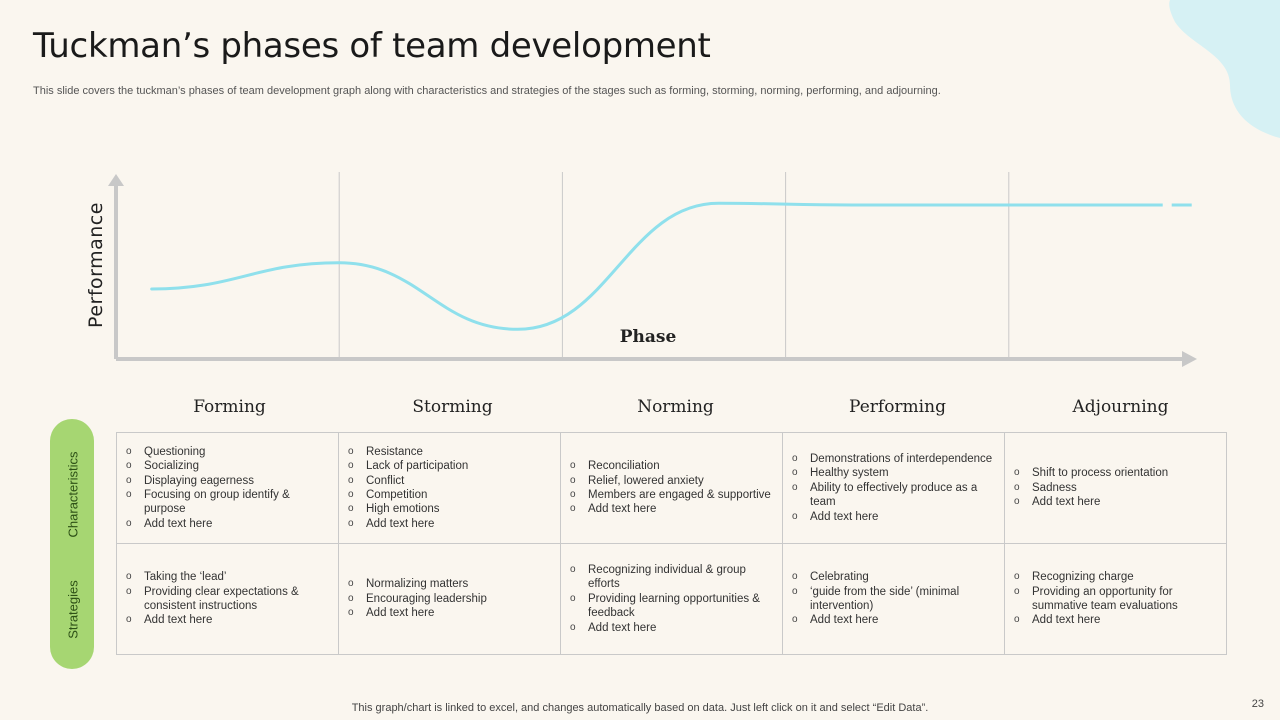  What do you see at coordinates (227, 466) in the screenshot?
I see `bullet-item: Socializing` at bounding box center [227, 466].